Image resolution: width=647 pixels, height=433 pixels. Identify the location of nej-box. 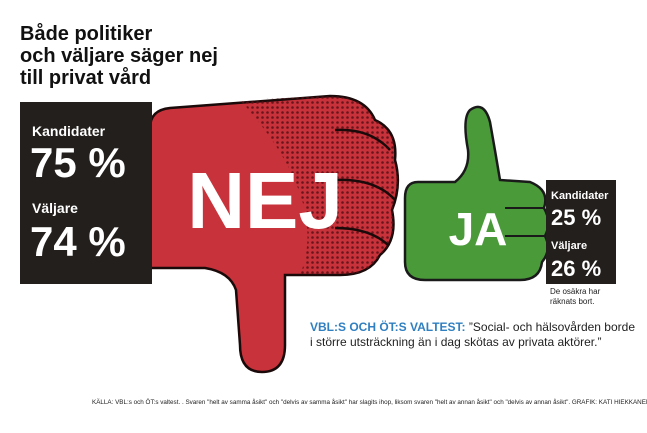
(86, 193).